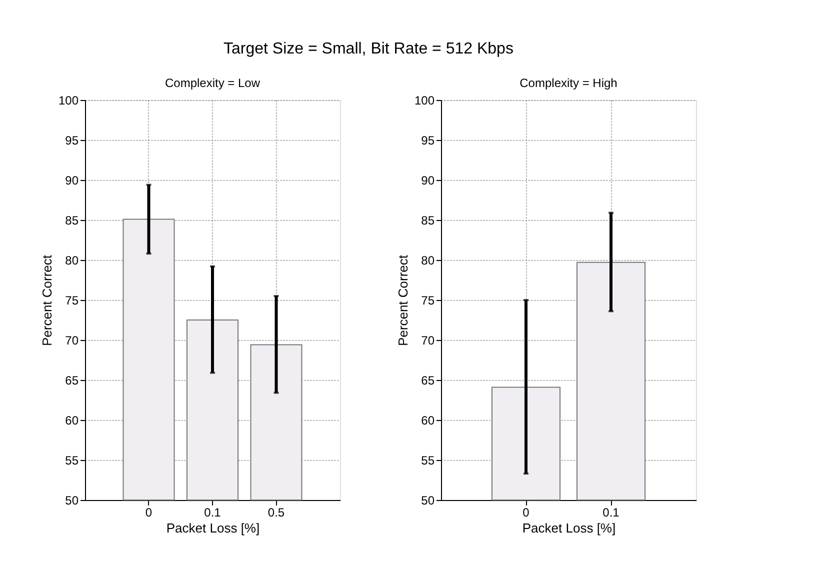  What do you see at coordinates (276, 513) in the screenshot?
I see `x-tick-label: 0.5` at bounding box center [276, 513].